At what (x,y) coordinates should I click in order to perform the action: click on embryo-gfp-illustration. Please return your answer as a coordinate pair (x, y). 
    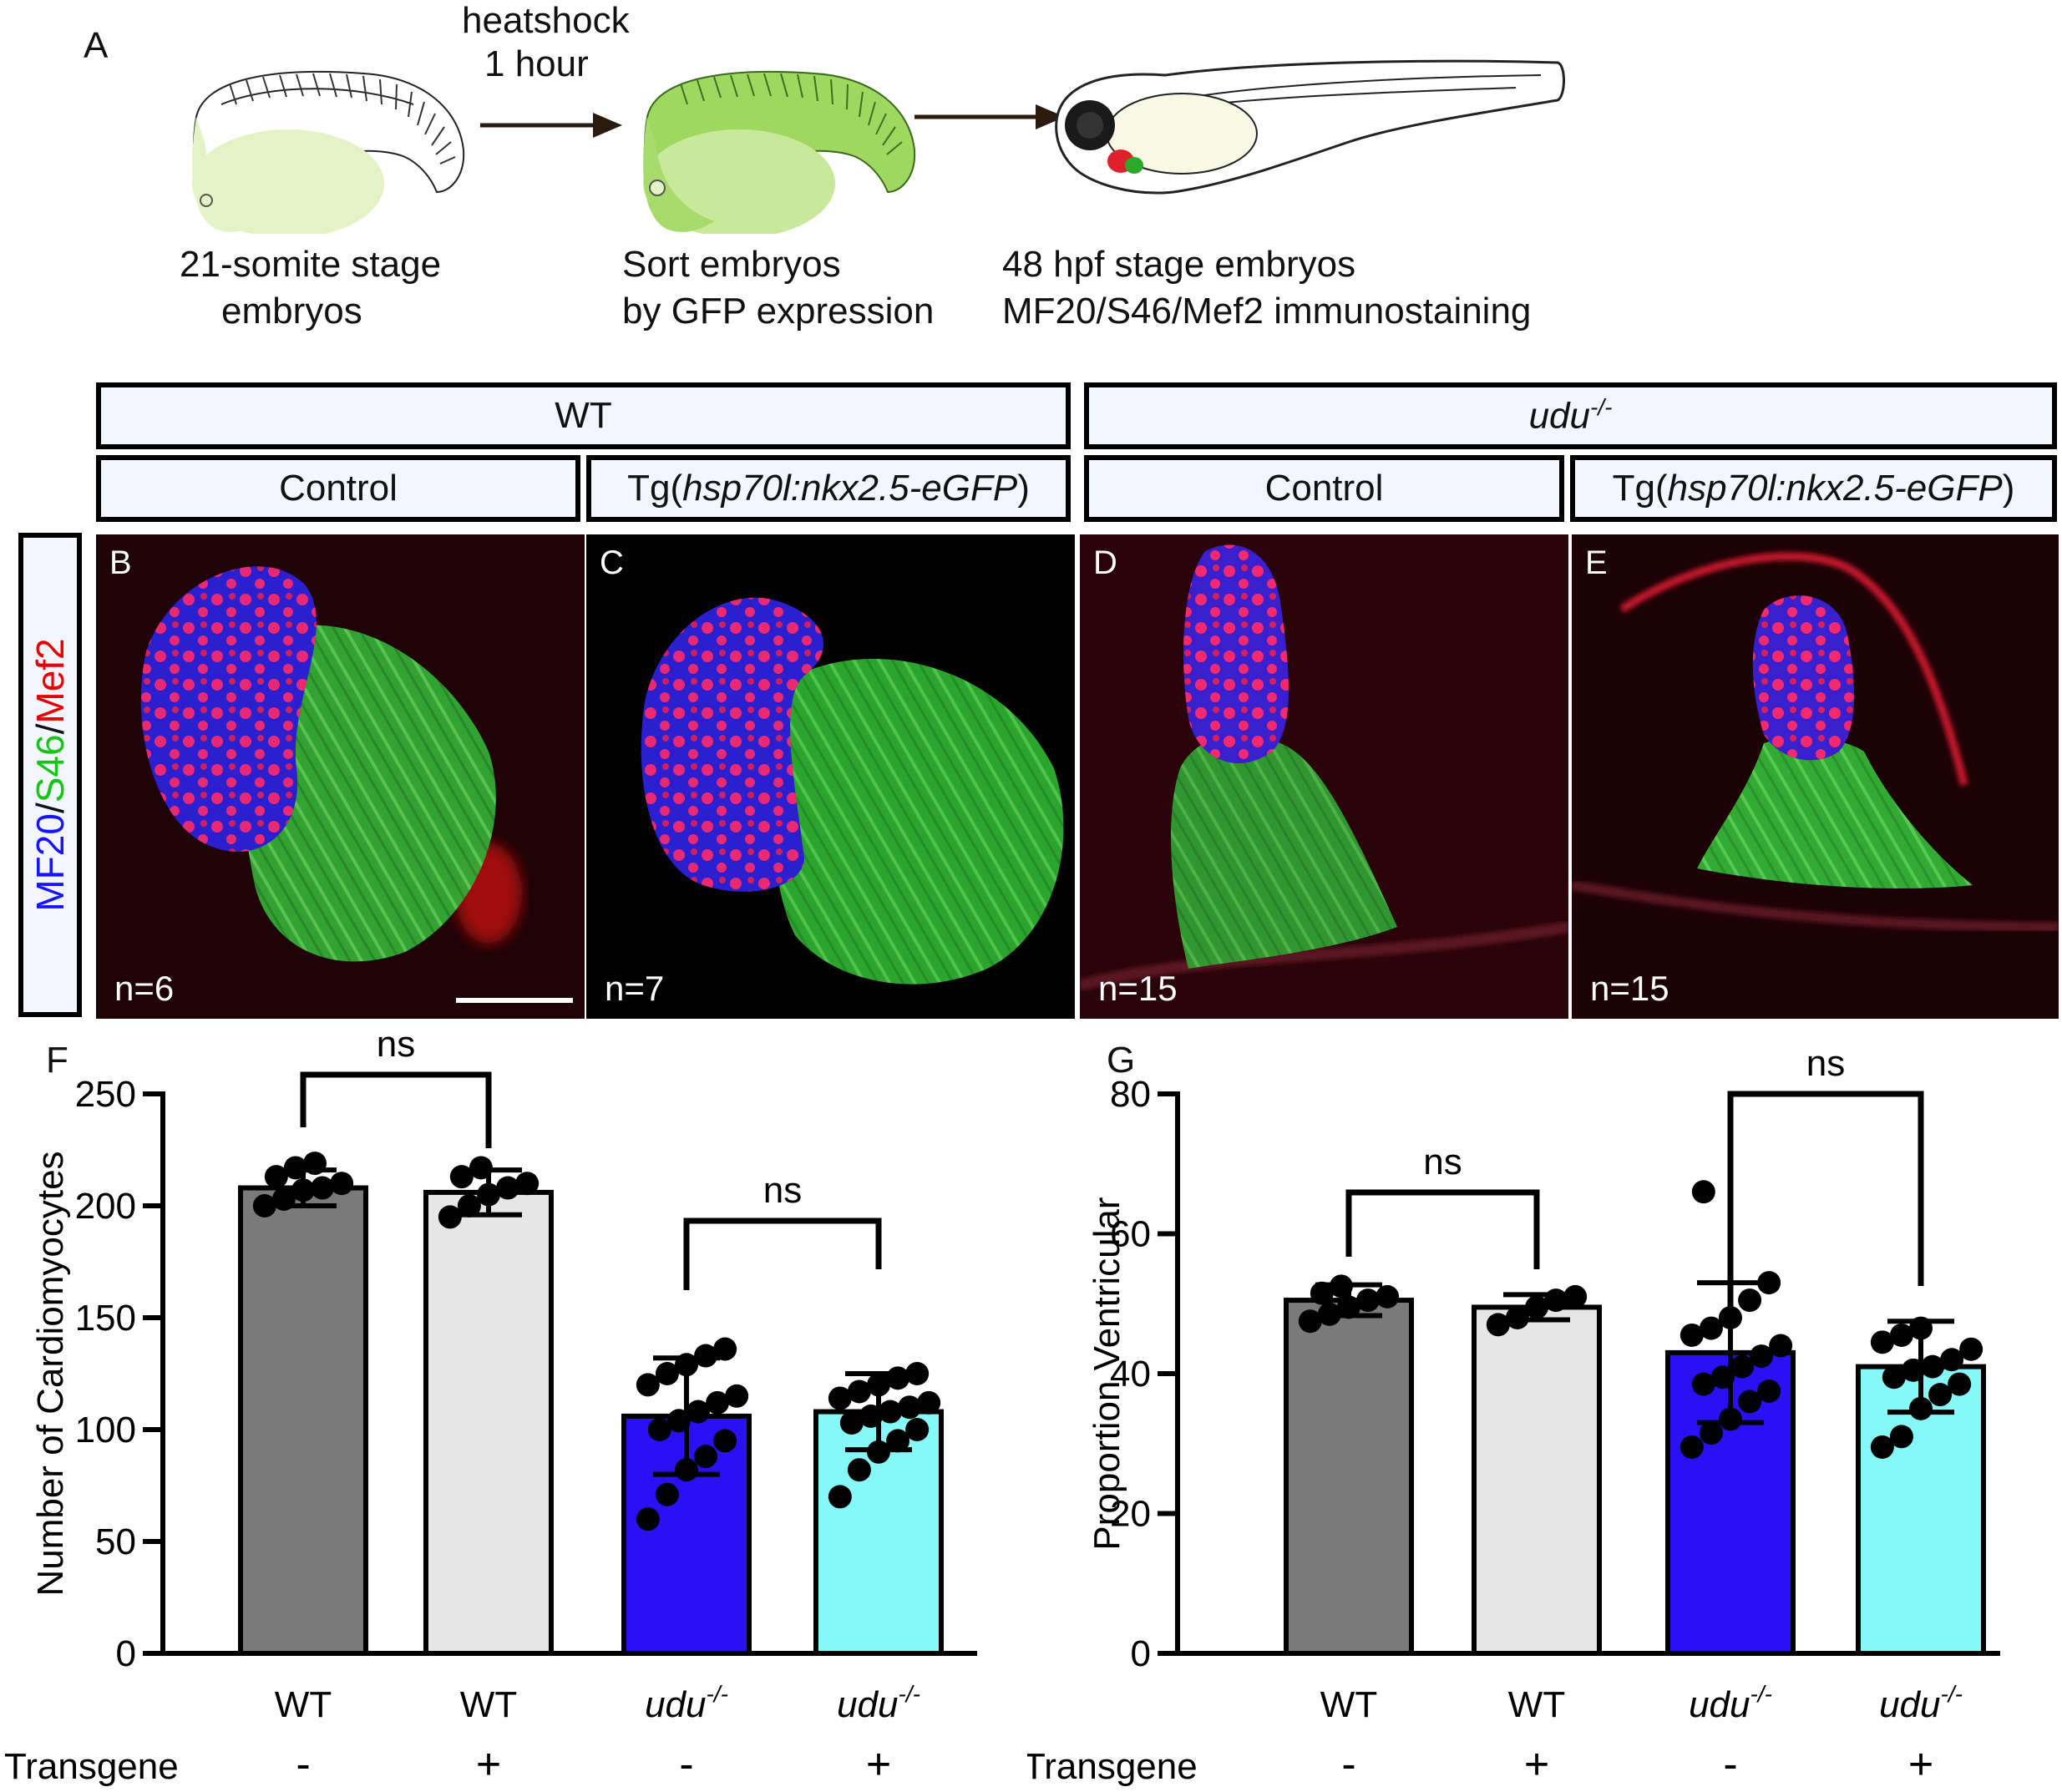
    Looking at the image, I should click on (779, 152).